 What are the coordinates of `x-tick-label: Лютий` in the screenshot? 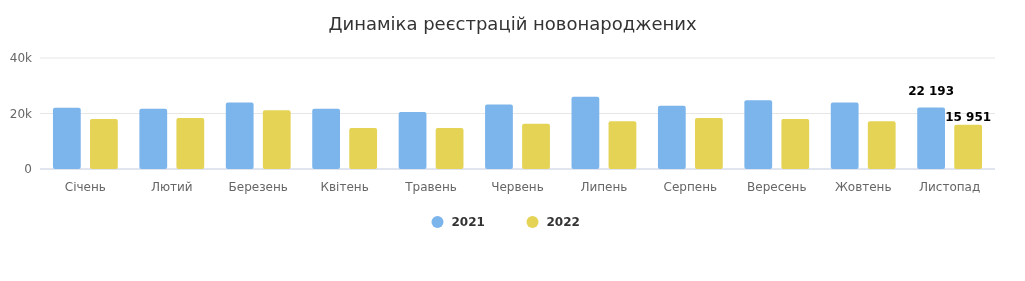 It's located at (171, 187).